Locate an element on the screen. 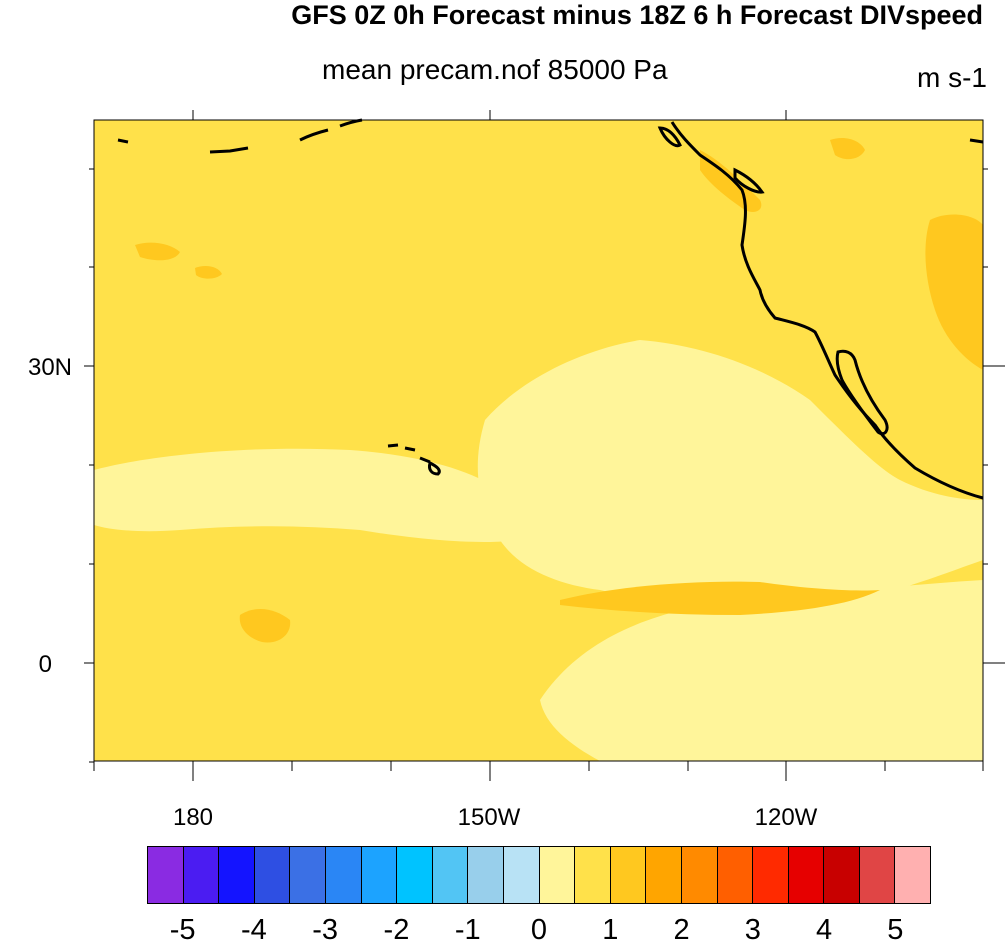  colorbar-tick-label: 3 is located at coordinates (752, 930).